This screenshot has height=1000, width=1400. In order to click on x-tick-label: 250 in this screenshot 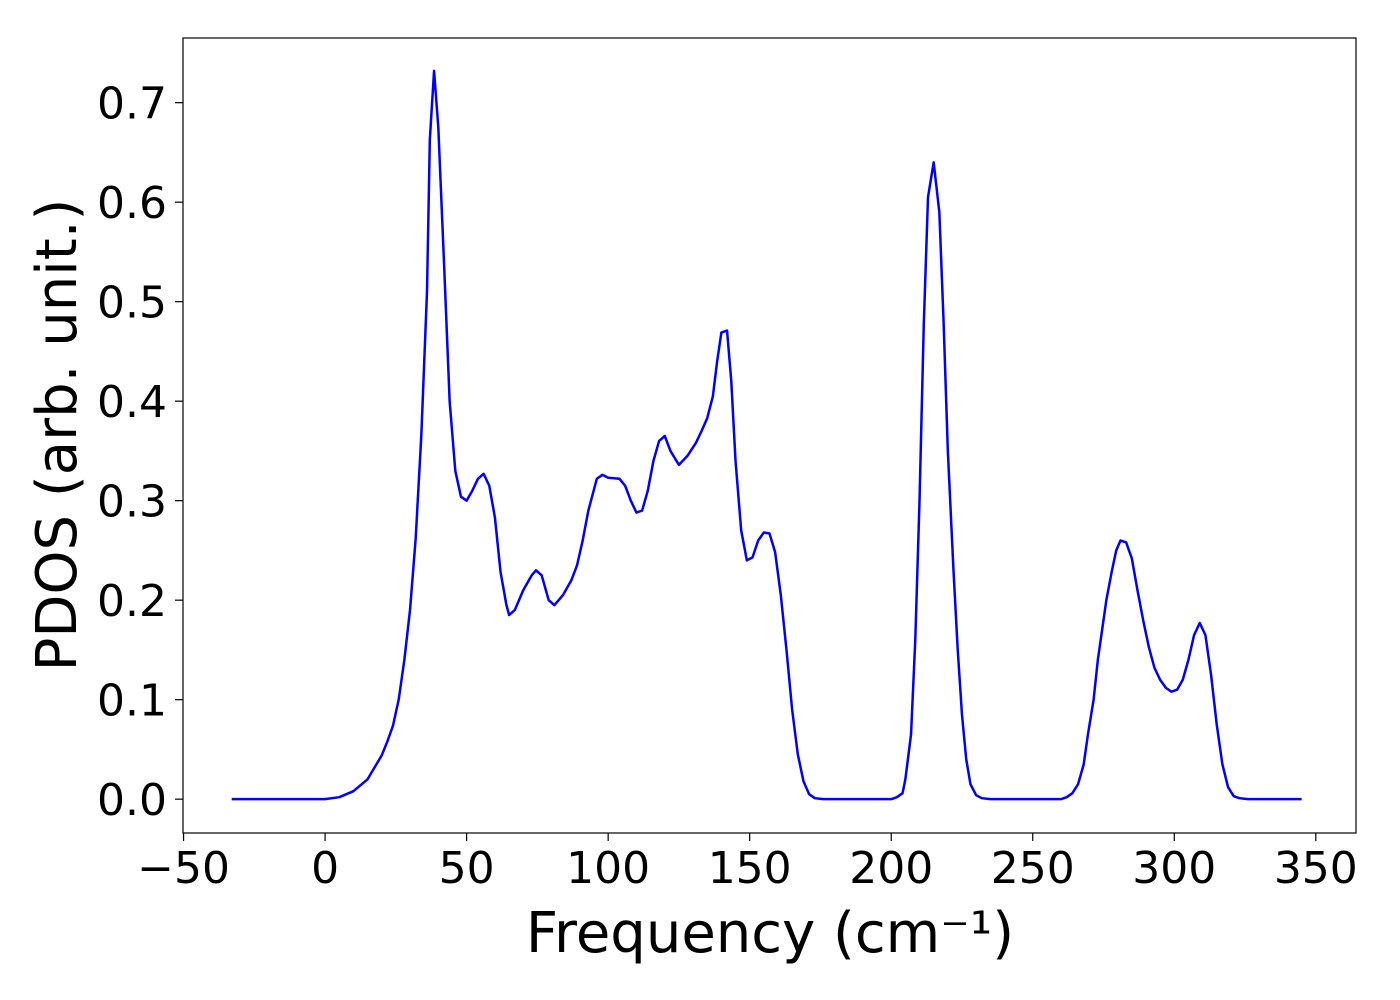, I will do `click(1033, 868)`.